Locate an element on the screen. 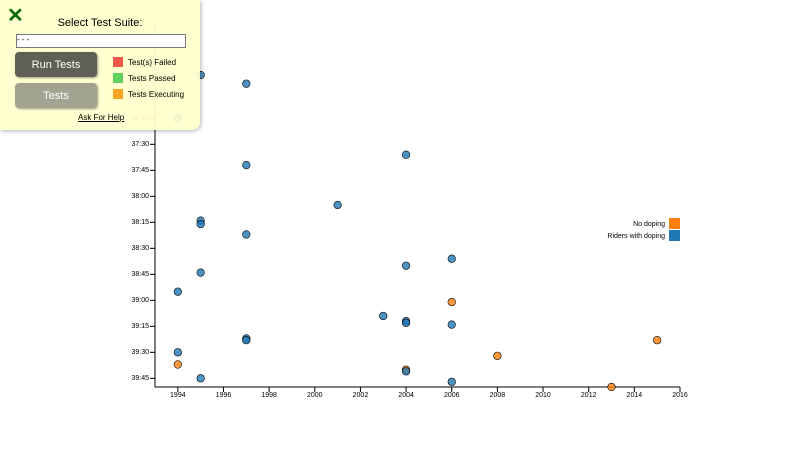 This screenshot has width=800, height=450. y-tick-label: 39:00 is located at coordinates (140, 300).